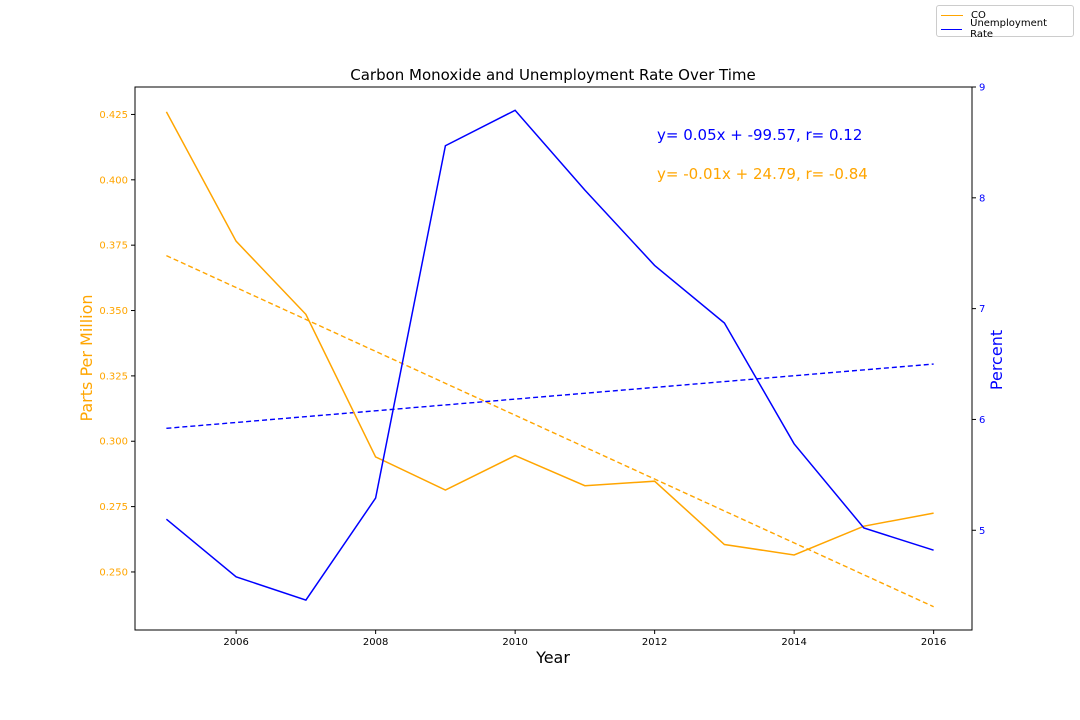  I want to click on y-axis-left: 0.250 0.275 0.300 0.325 0.350 0.375 0.400 0.425, so click(117, 344).